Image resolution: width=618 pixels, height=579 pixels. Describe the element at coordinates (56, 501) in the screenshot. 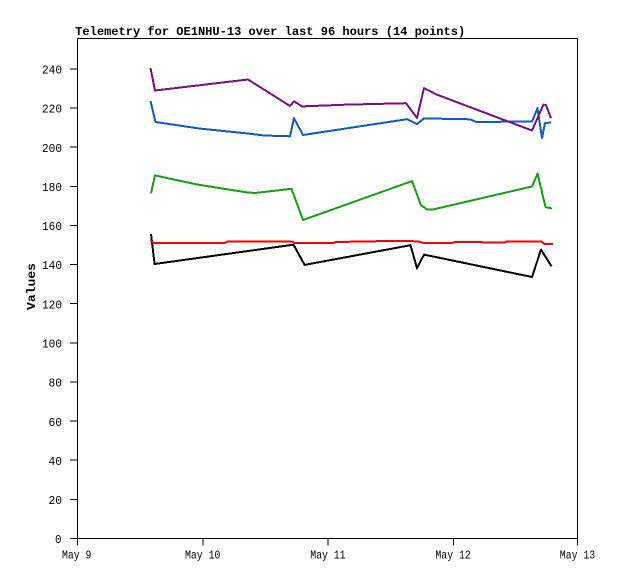

I see `svg-text: 20` at that location.